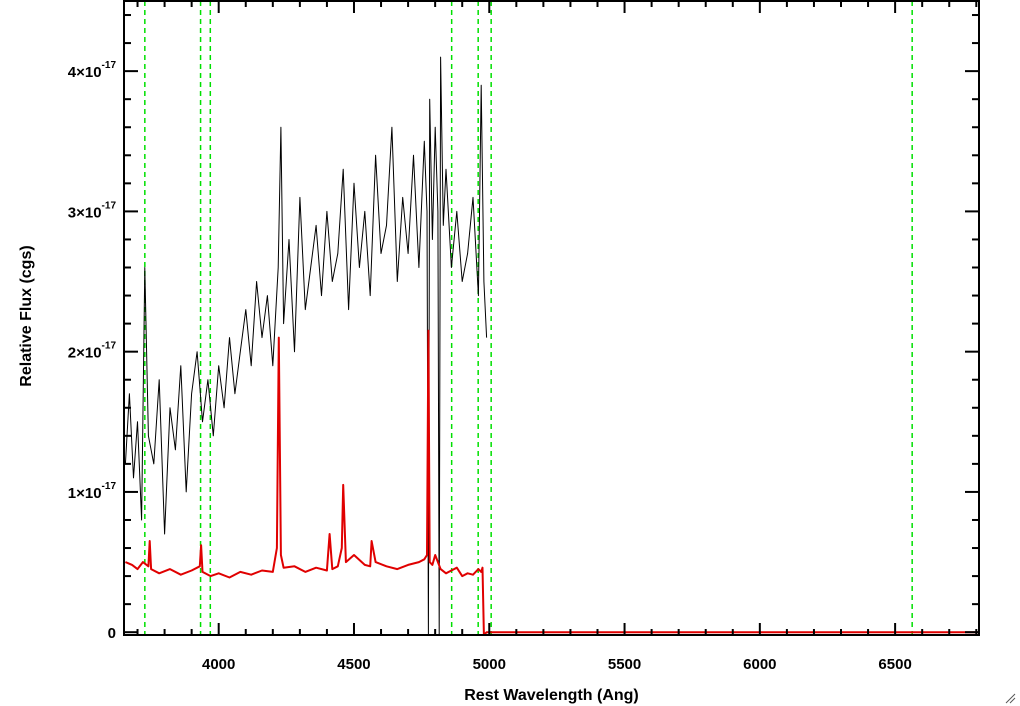  What do you see at coordinates (112, 633) in the screenshot?
I see `y-tick-label: 0` at bounding box center [112, 633].